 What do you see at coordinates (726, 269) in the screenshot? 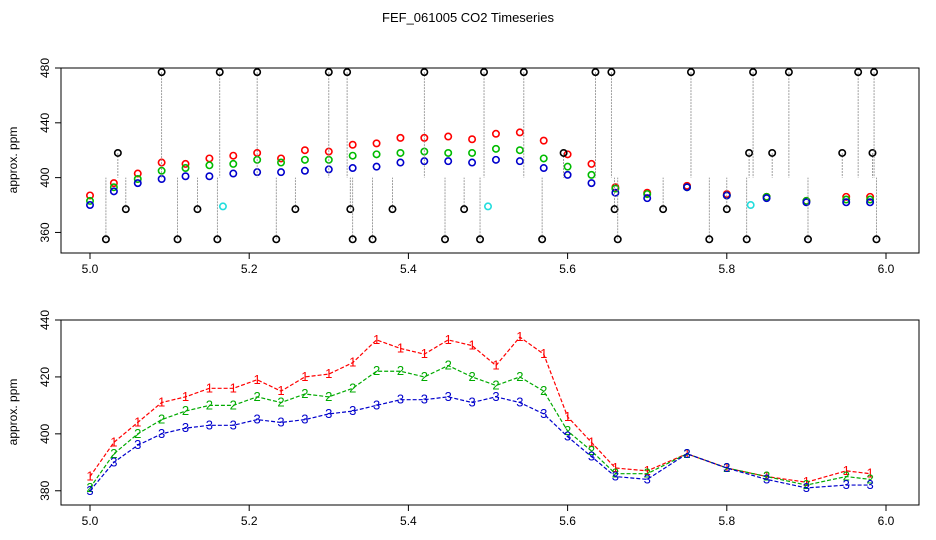
I see `x-tick-label: 5.8` at bounding box center [726, 269].